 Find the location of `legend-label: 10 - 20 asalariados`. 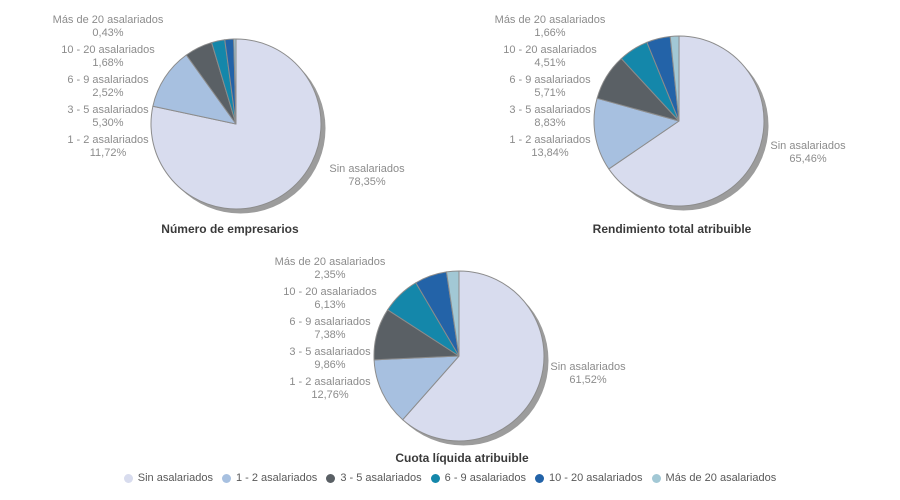

legend-label: 10 - 20 asalariados is located at coordinates (595, 478).